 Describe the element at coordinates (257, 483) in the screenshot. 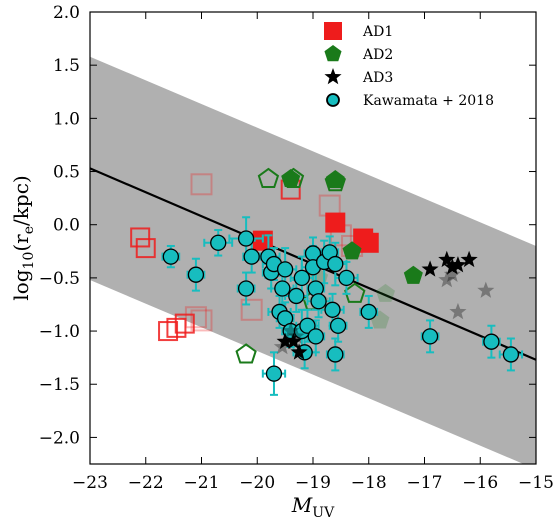

I see `x-tick-label: −20` at that location.